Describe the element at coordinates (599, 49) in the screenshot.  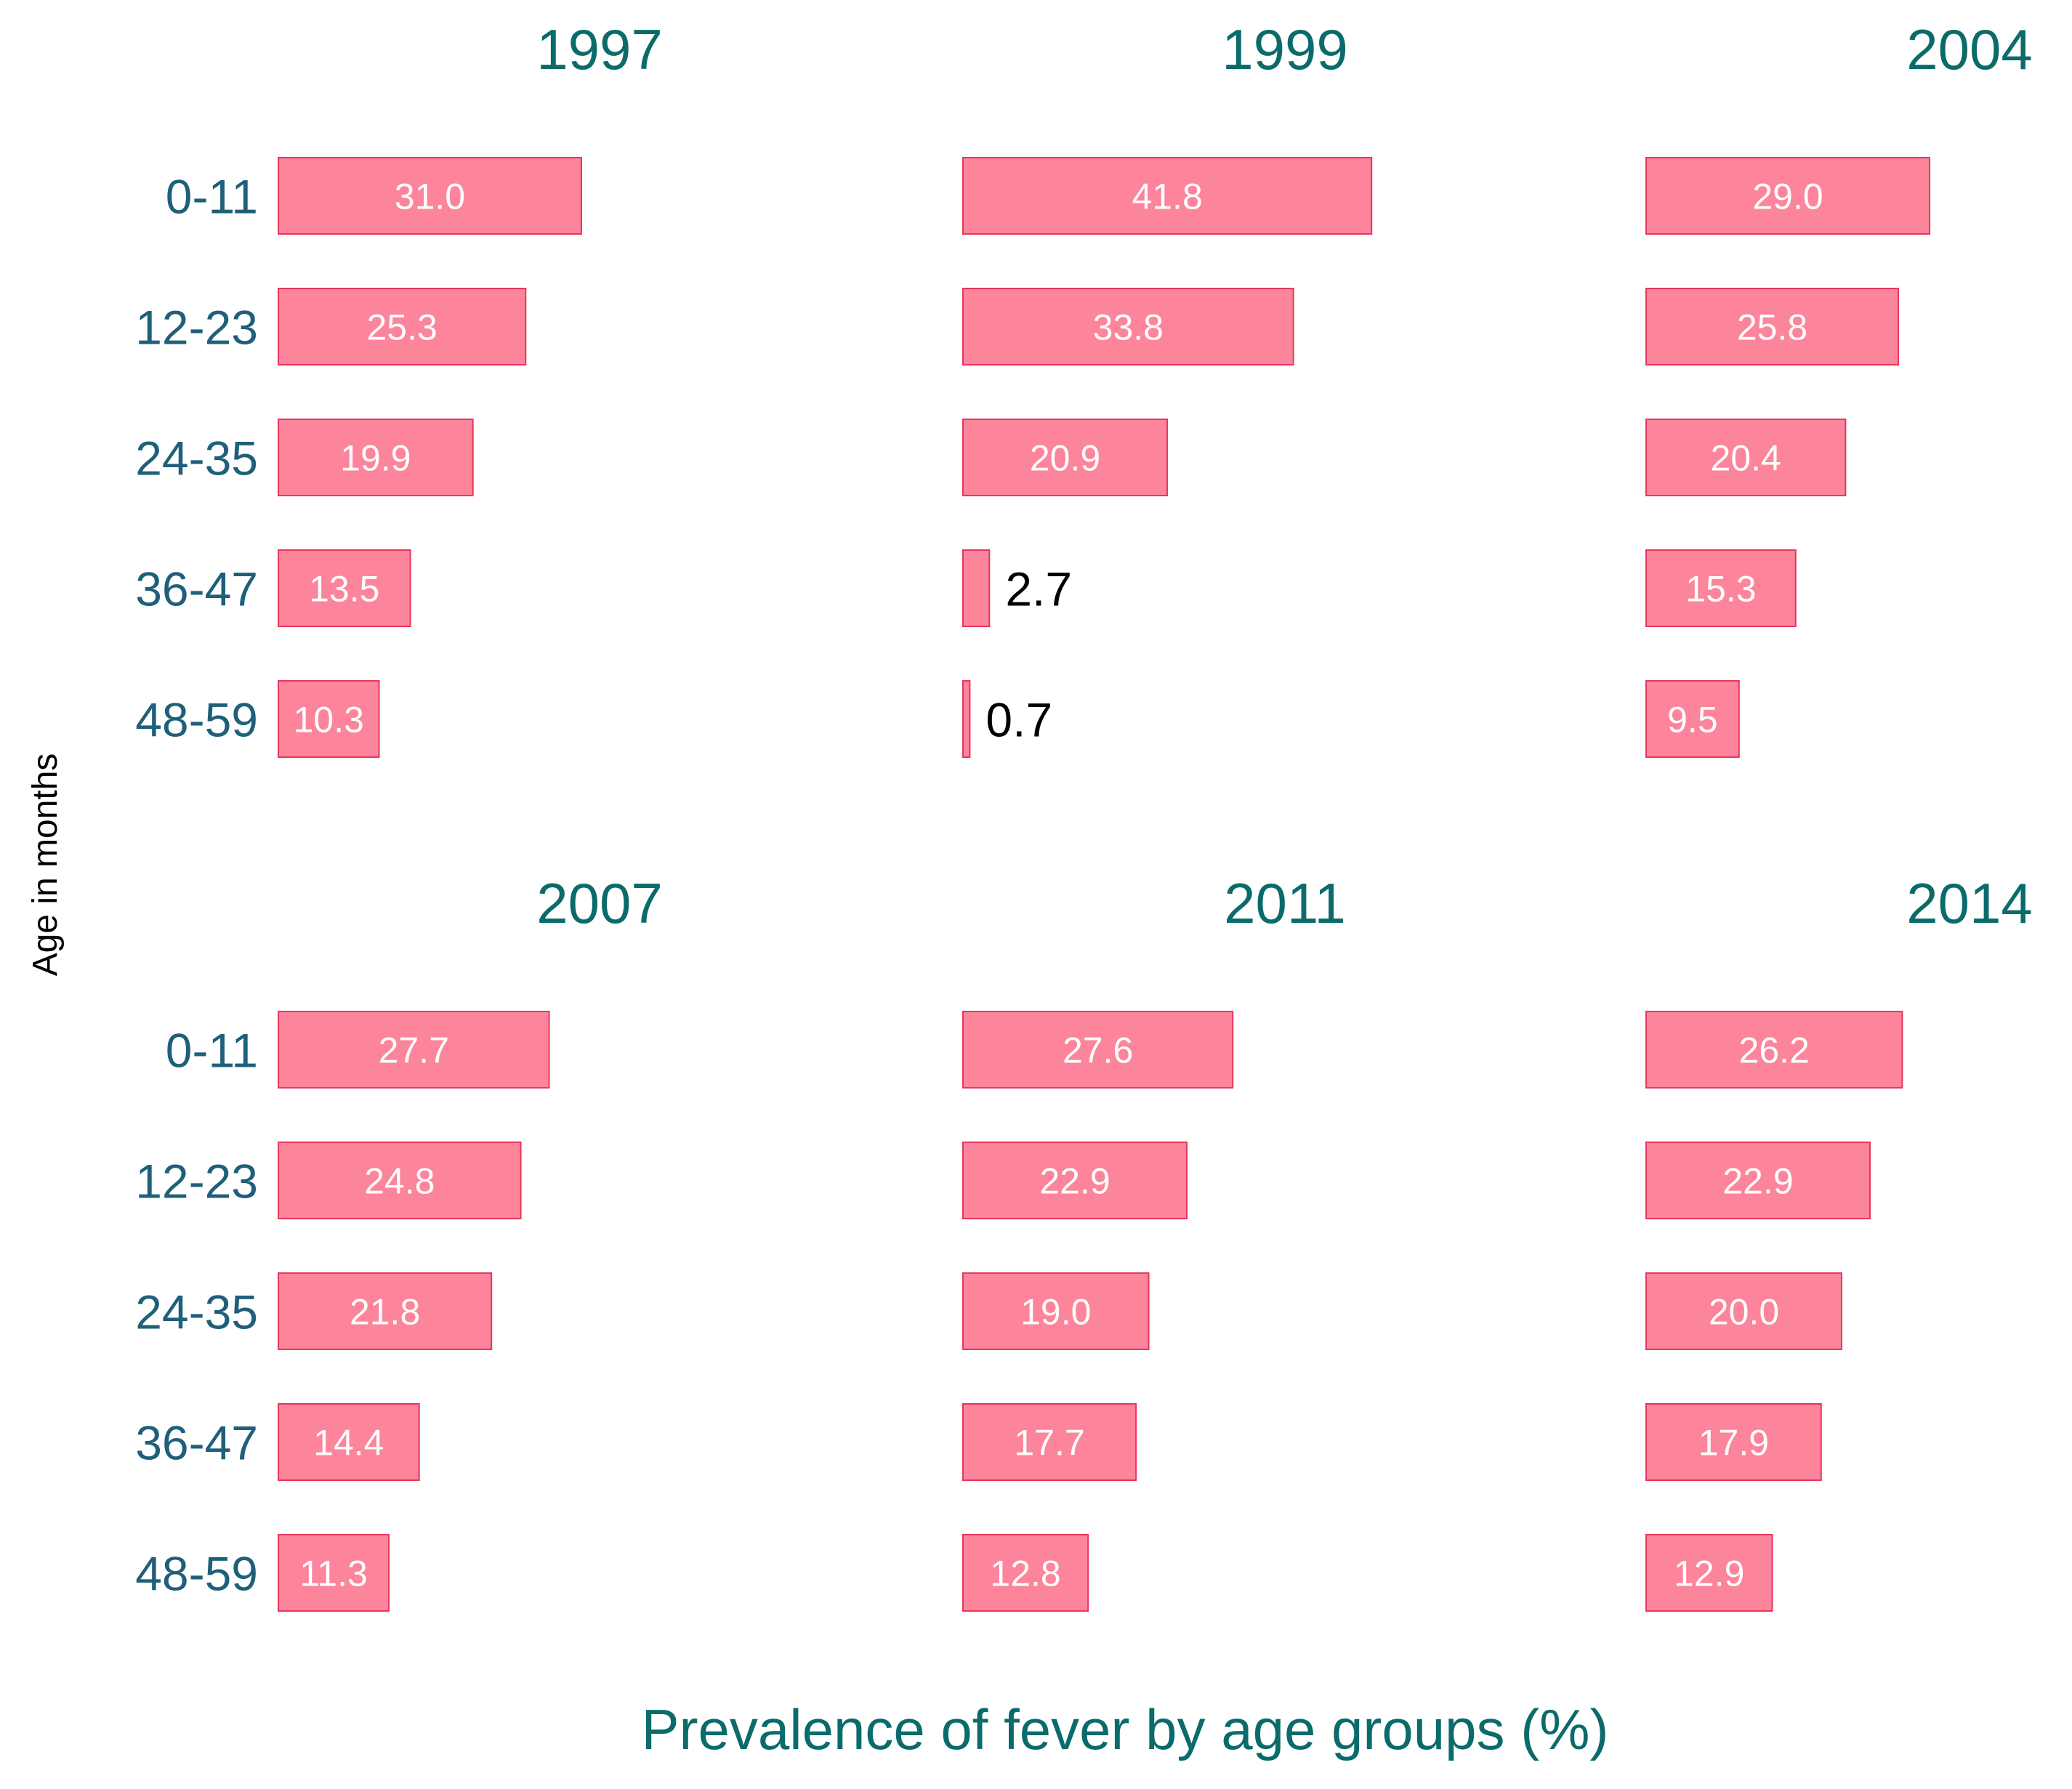
I see `panel-title: 1997` at that location.